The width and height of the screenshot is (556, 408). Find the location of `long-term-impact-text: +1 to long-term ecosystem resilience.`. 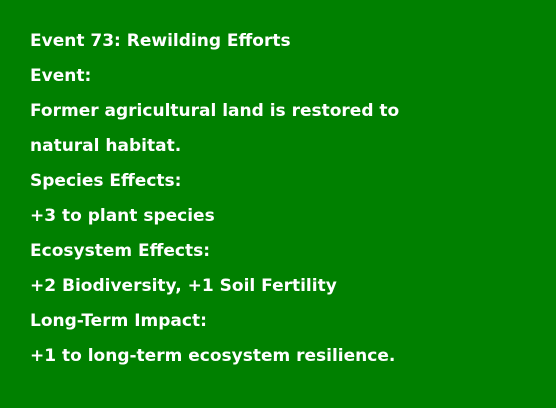

long-term-impact-text: +1 to long-term ecosystem resilience. is located at coordinates (213, 356).